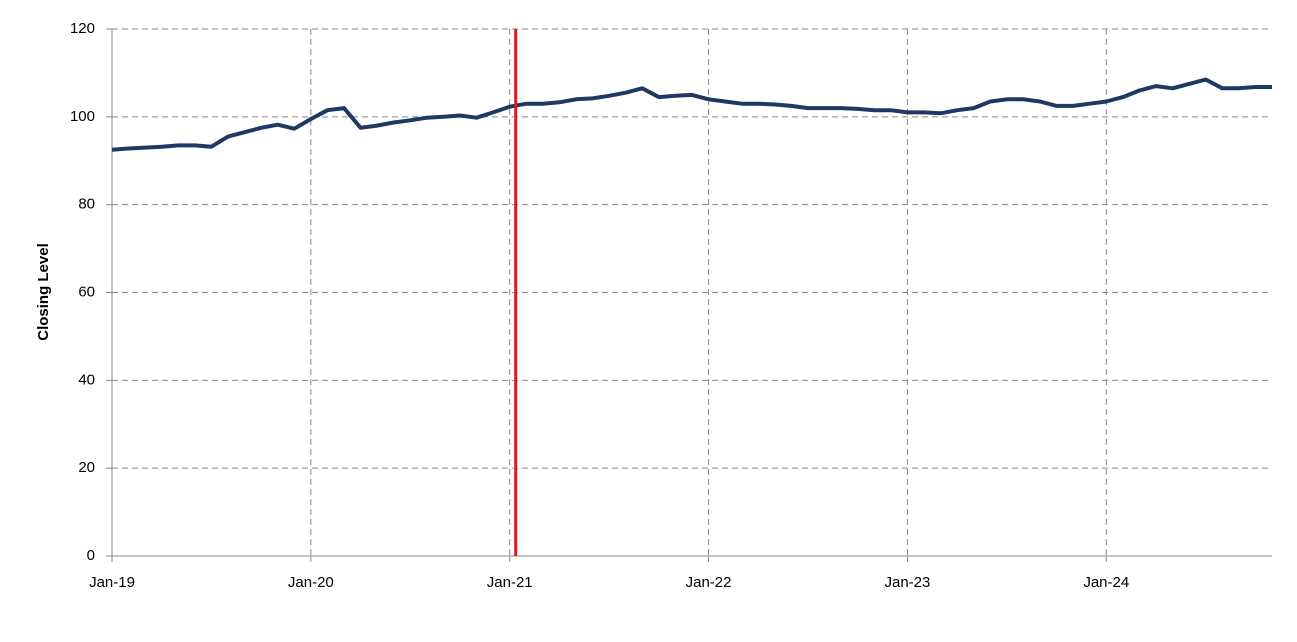 Image resolution: width=1297 pixels, height=642 pixels. What do you see at coordinates (86, 379) in the screenshot?
I see `y-tick-label: 40` at bounding box center [86, 379].